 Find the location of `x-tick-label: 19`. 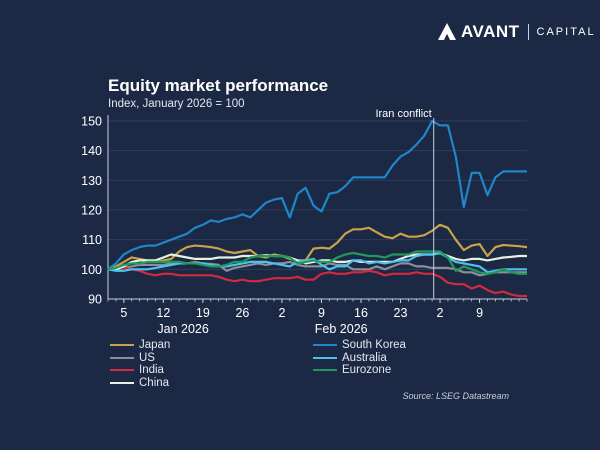

x-tick-label: 19 is located at coordinates (203, 313).